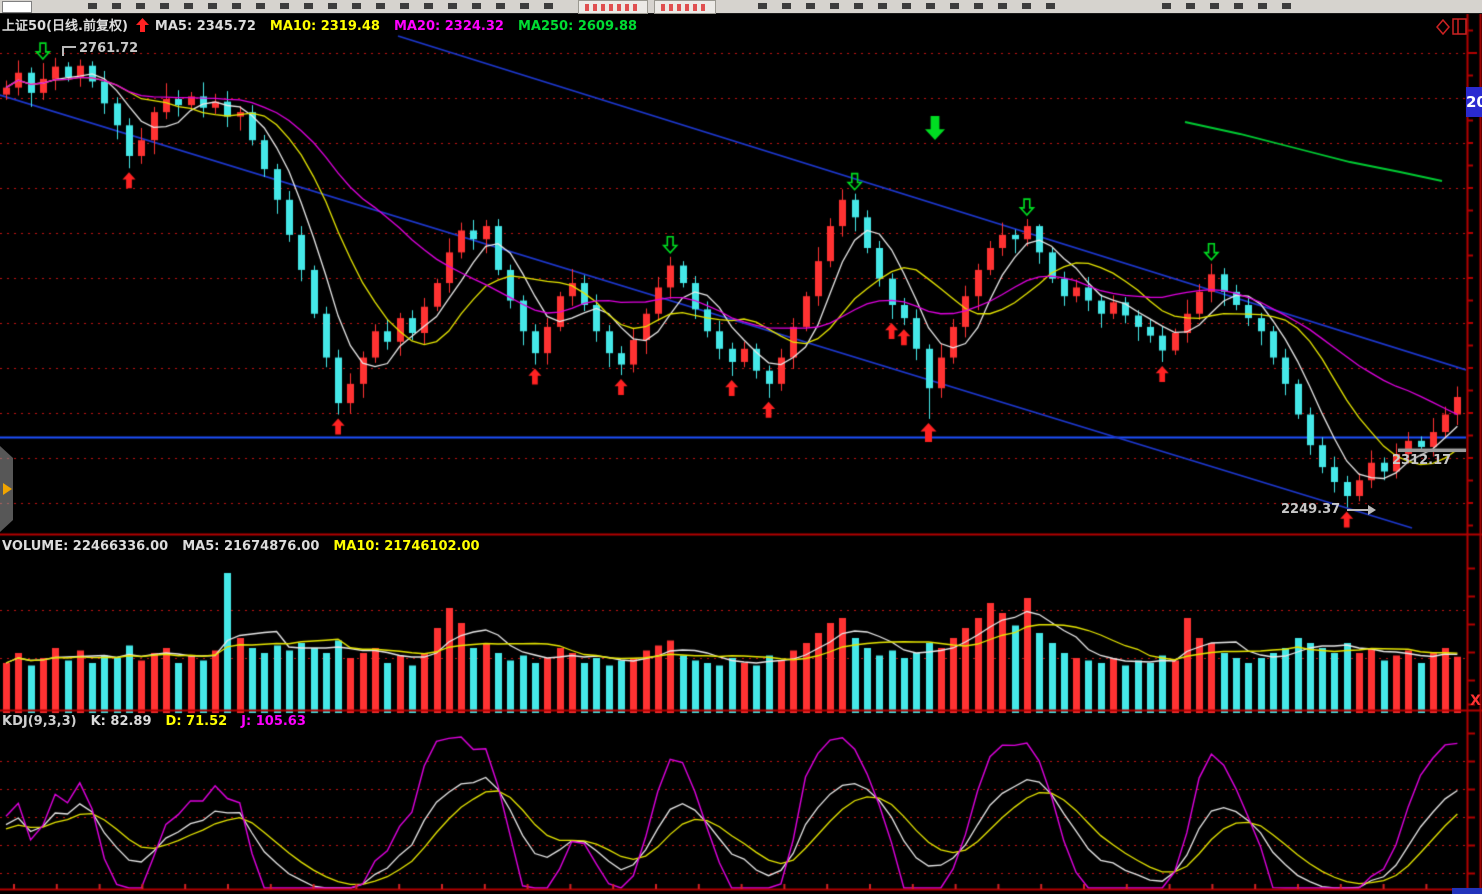 The image size is (1482, 894). Describe the element at coordinates (251, 546) in the screenshot. I see `volume-ma5-value: MA5: 21674876.00` at that location.